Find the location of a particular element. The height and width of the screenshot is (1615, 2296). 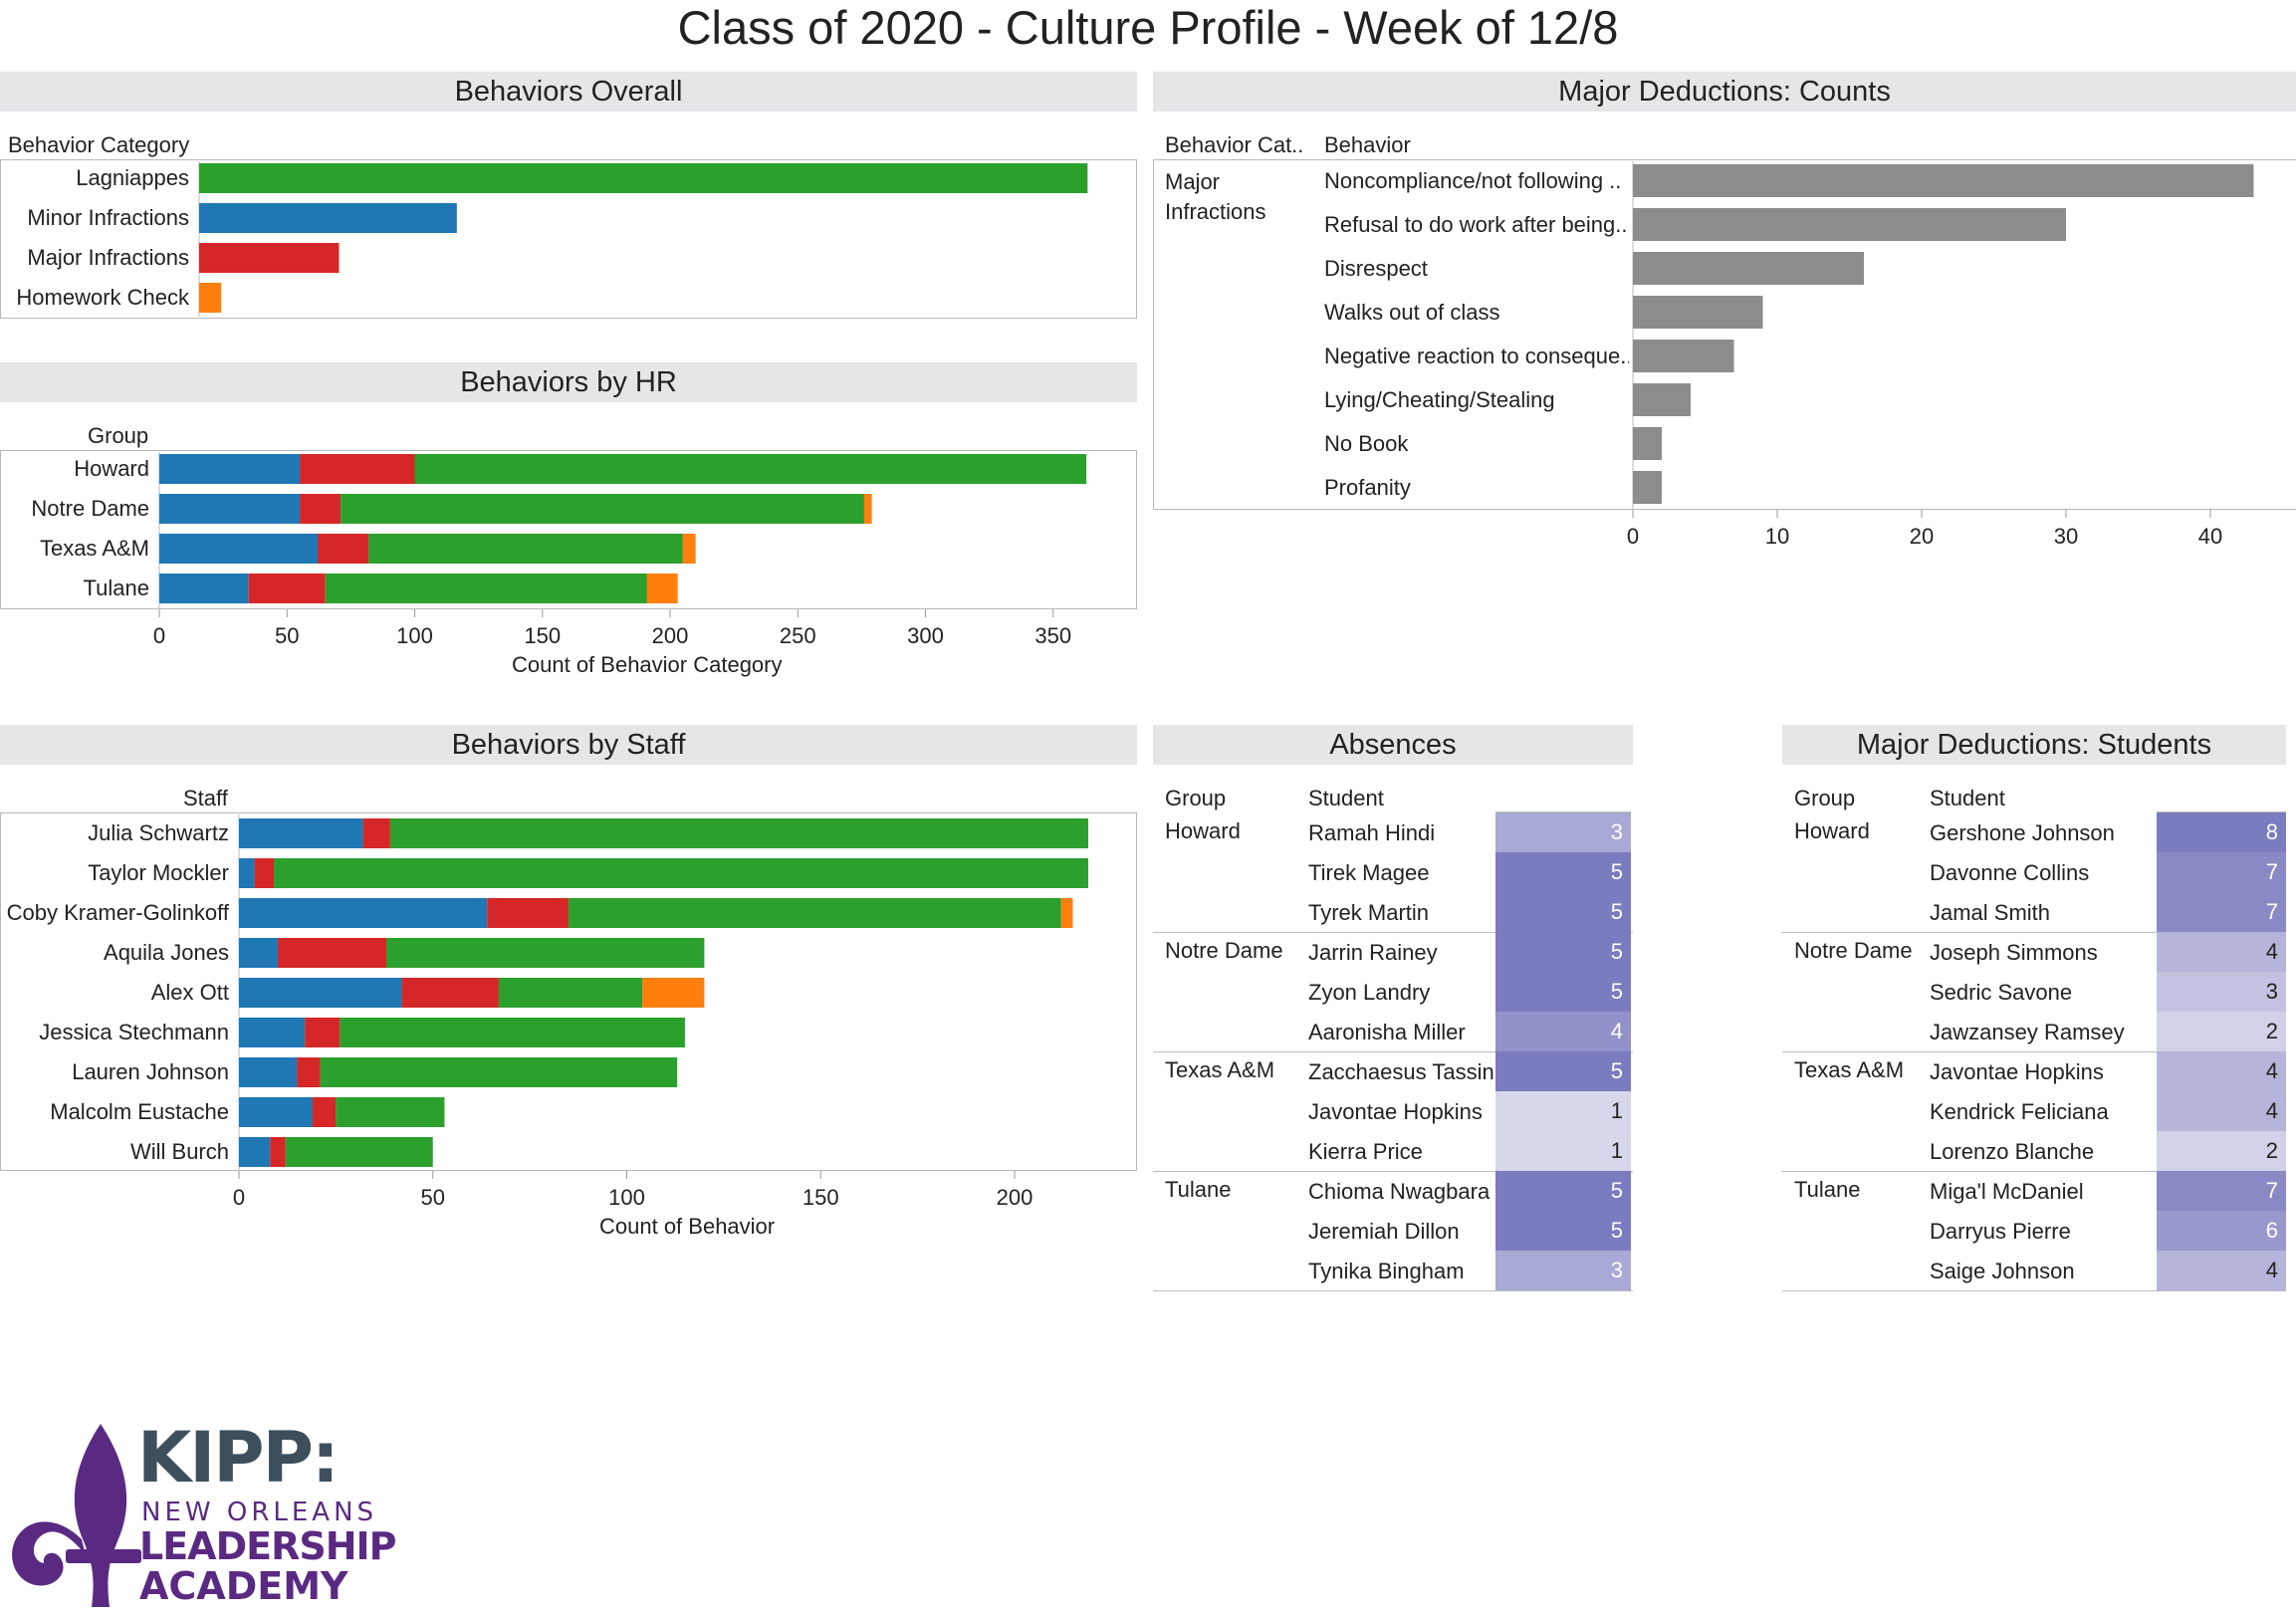

deductions-panel-title: Major Deductions: Counts is located at coordinates (1724, 92).